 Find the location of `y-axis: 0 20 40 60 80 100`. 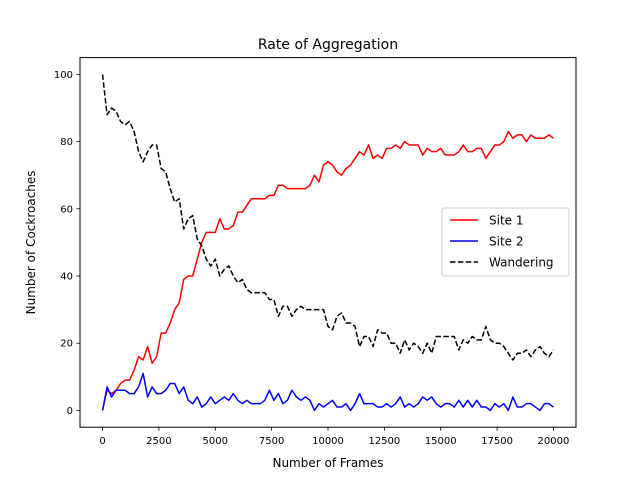

y-axis: 0 20 40 60 80 100 is located at coordinates (67, 243).